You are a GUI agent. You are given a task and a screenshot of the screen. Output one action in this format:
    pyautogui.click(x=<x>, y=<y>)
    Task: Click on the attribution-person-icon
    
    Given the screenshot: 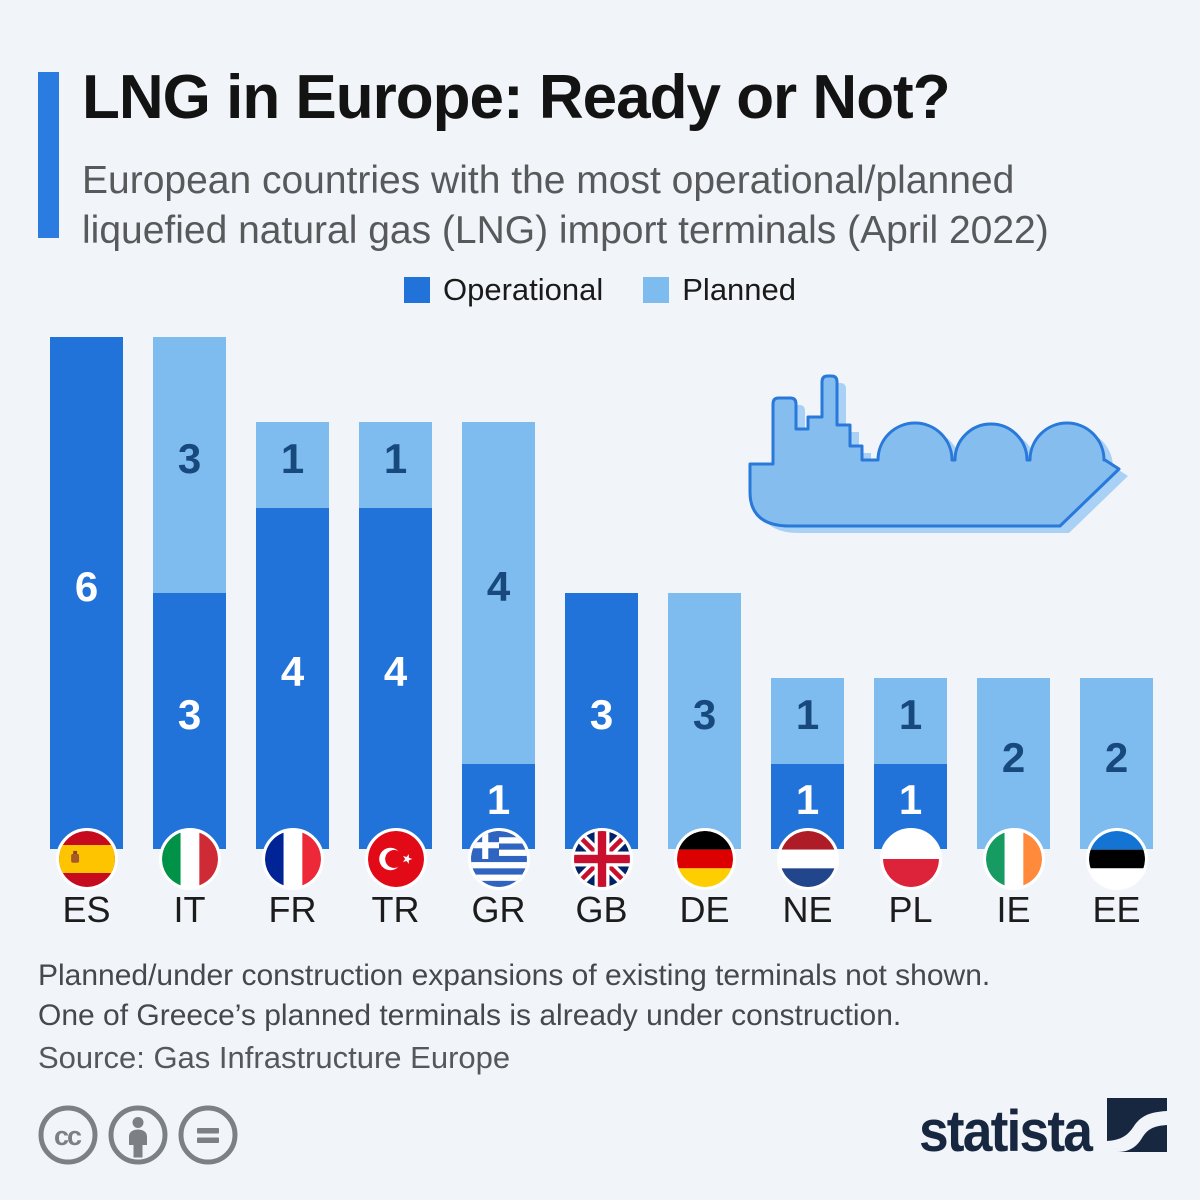 What is the action you would take?
    pyautogui.click(x=138, y=1137)
    